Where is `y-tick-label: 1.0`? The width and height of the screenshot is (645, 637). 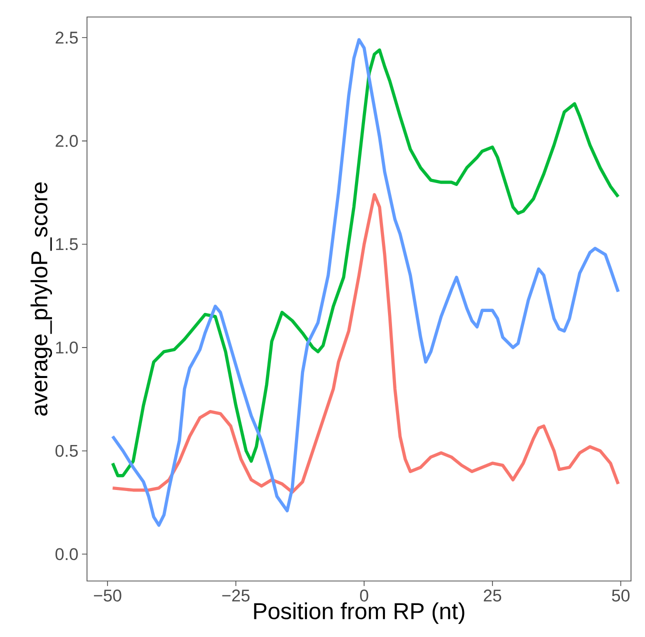
y-tick-label: 1.0 is located at coordinates (67, 348).